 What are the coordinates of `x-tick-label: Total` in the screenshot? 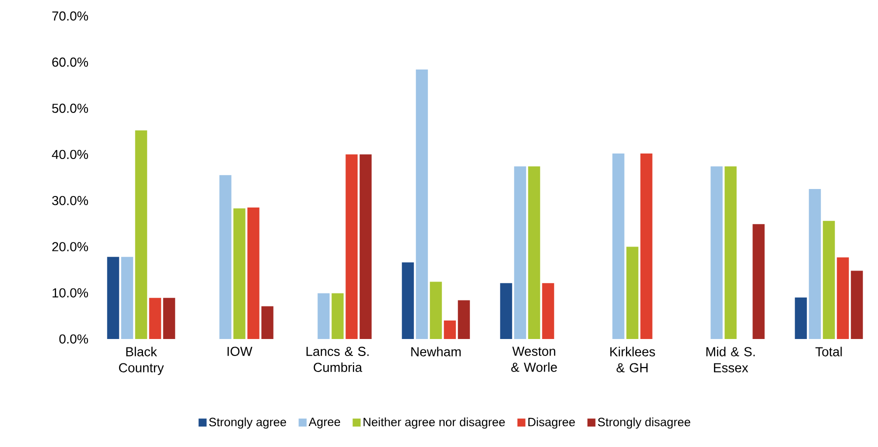 It's located at (828, 351).